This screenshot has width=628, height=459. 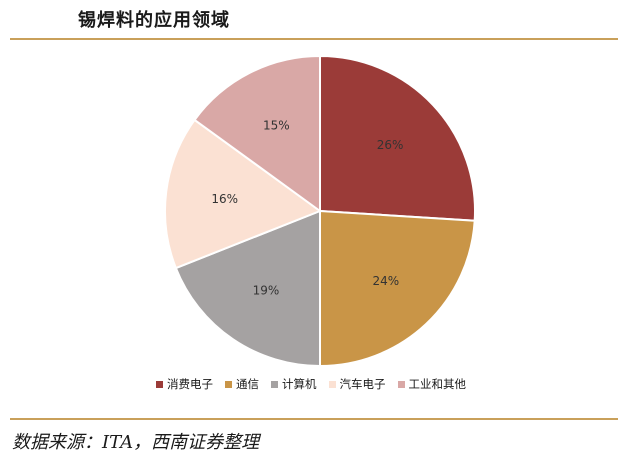 I want to click on slice-data-label: 24%, so click(x=385, y=281).